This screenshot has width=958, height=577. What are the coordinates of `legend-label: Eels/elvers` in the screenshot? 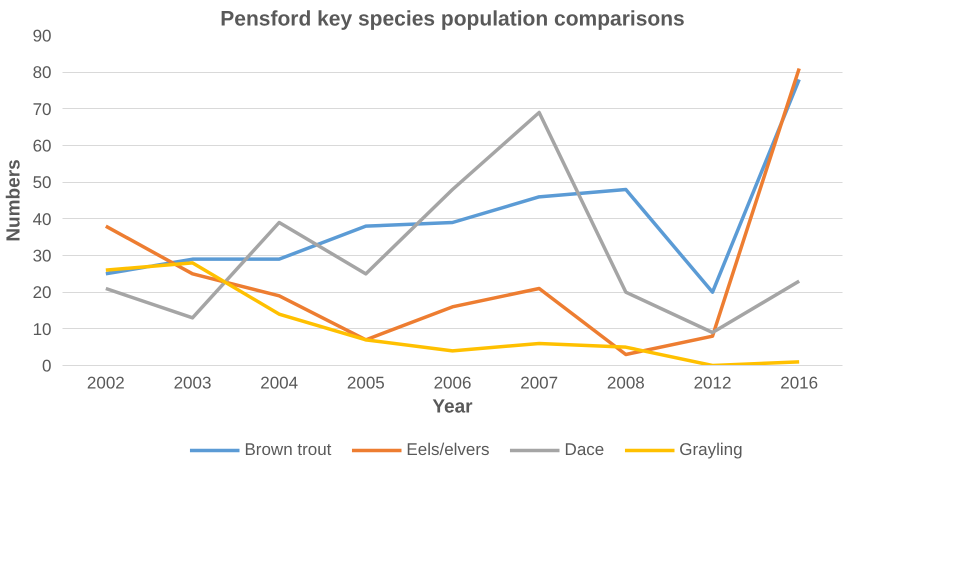 It's located at (448, 450).